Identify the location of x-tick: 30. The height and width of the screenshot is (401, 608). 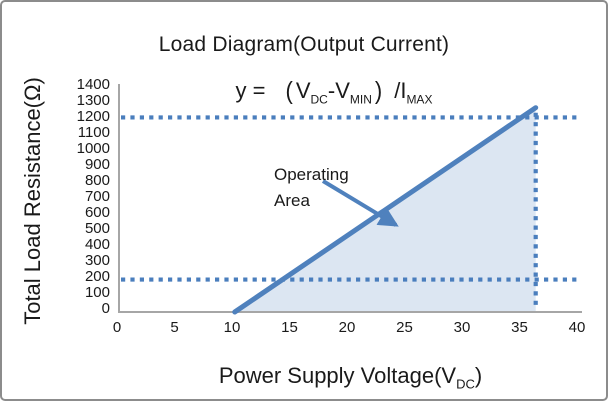
(462, 327).